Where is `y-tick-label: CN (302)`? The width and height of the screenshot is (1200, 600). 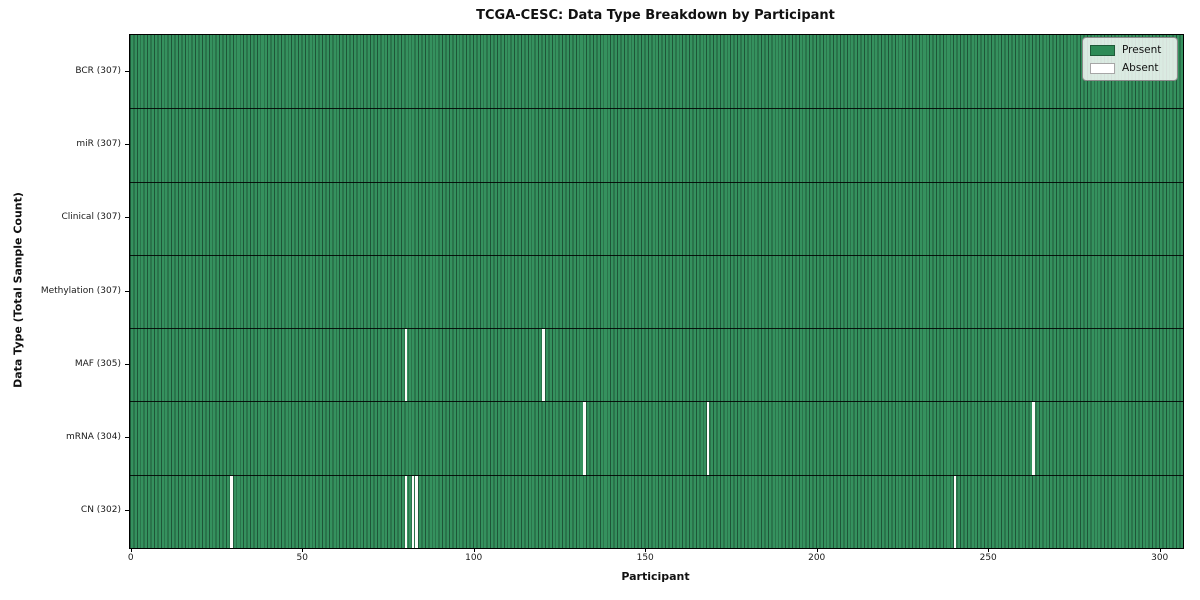 y-tick-label: CN (302) is located at coordinates (100, 510).